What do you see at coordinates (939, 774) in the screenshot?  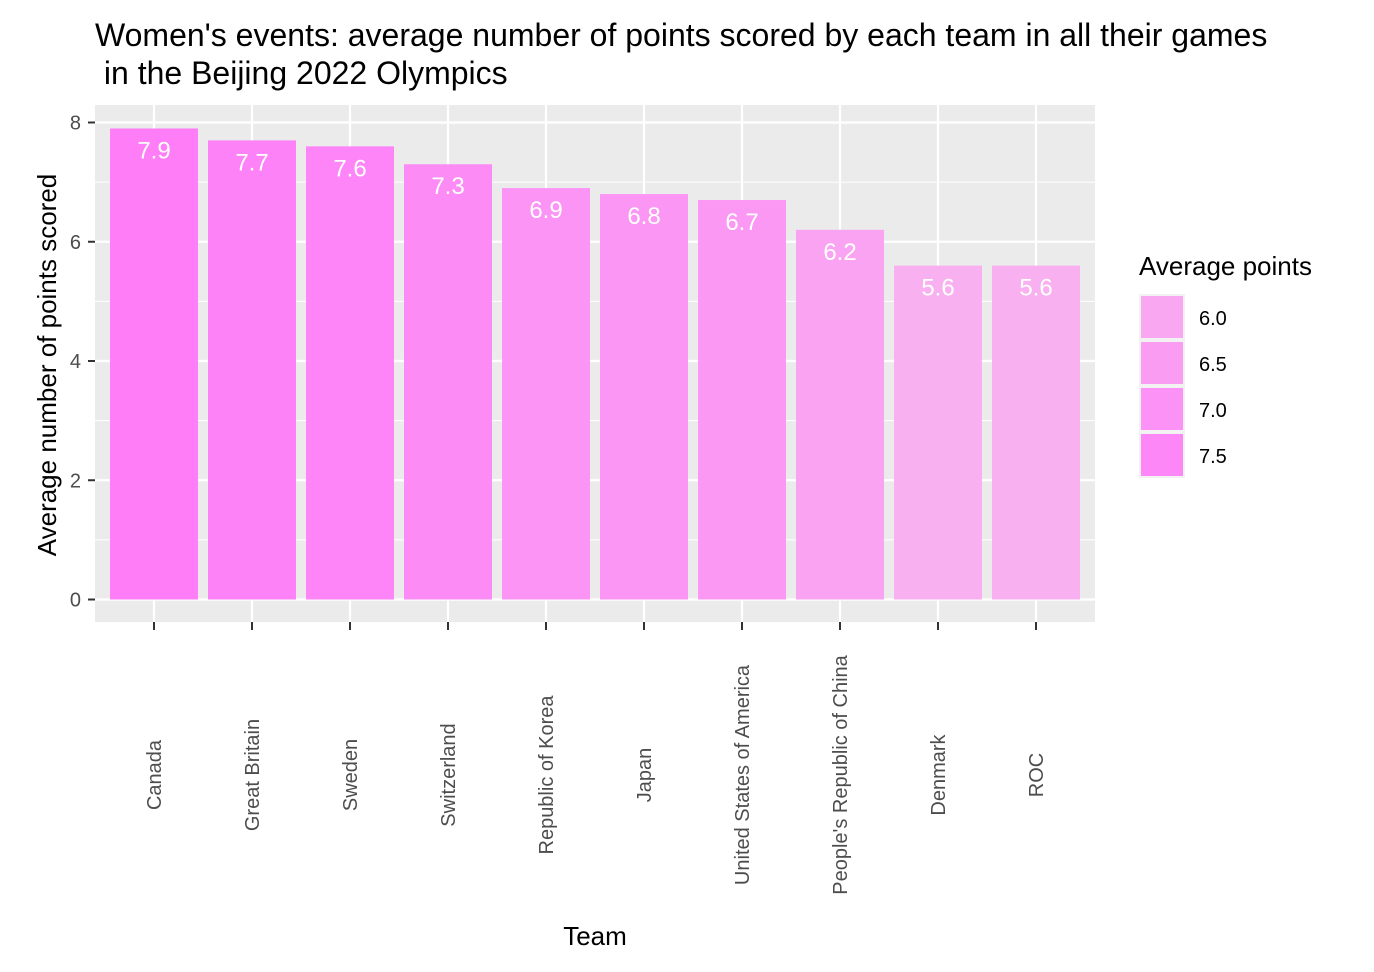 I see `x-tick-label: Denmark` at bounding box center [939, 774].